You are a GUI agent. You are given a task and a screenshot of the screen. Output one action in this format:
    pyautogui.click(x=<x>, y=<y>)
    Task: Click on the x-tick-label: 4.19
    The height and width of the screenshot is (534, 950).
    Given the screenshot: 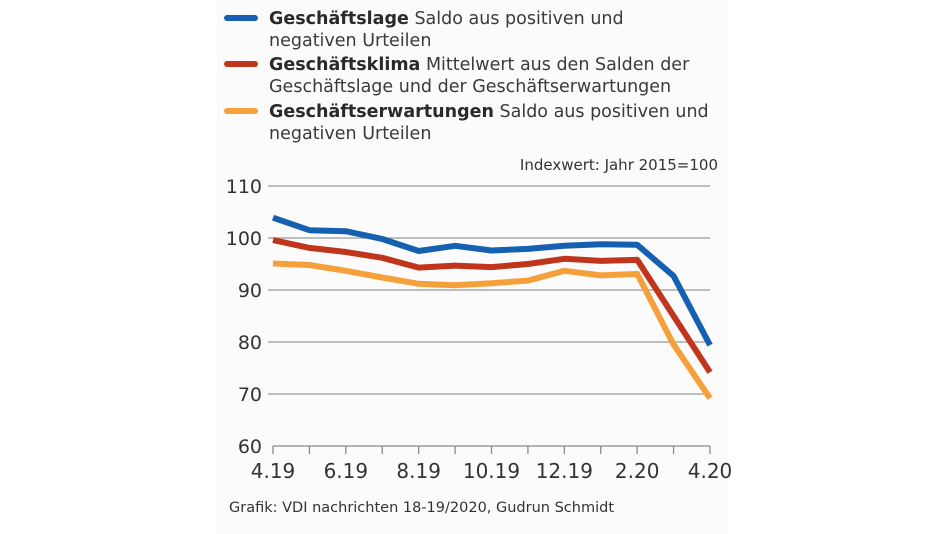 What is the action you would take?
    pyautogui.click(x=273, y=471)
    